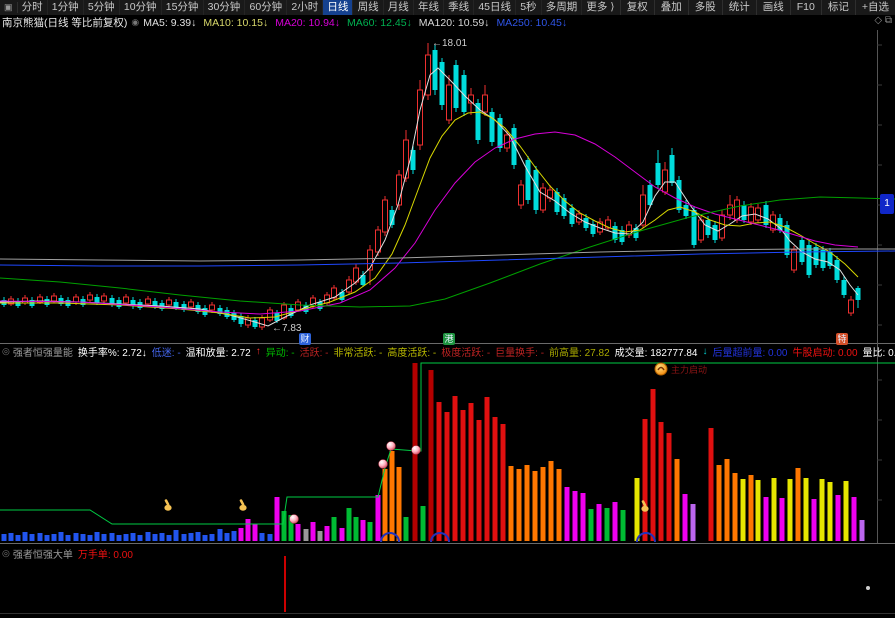  What do you see at coordinates (64, 7) in the screenshot?
I see `menu-item-1: 1分钟` at bounding box center [64, 7].